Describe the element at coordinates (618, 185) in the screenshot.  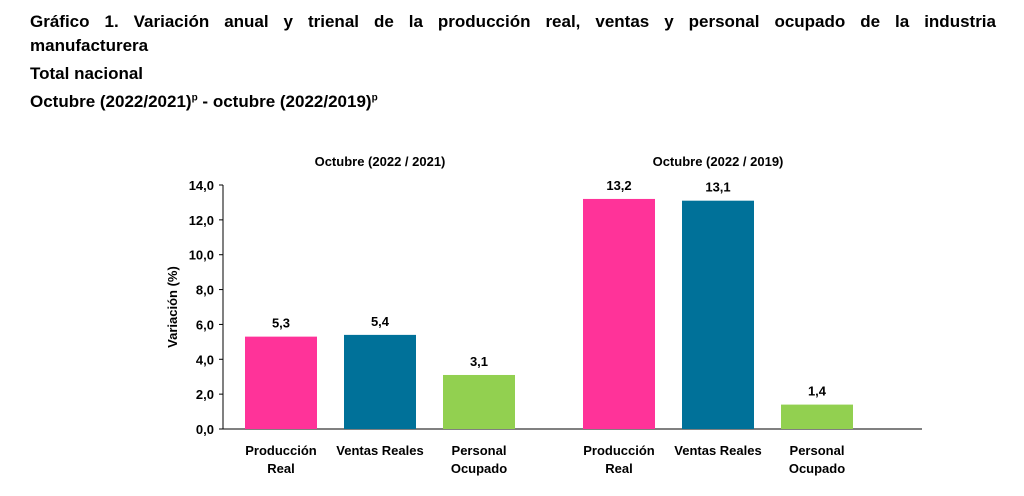
I see `data-label: 13,2` at that location.